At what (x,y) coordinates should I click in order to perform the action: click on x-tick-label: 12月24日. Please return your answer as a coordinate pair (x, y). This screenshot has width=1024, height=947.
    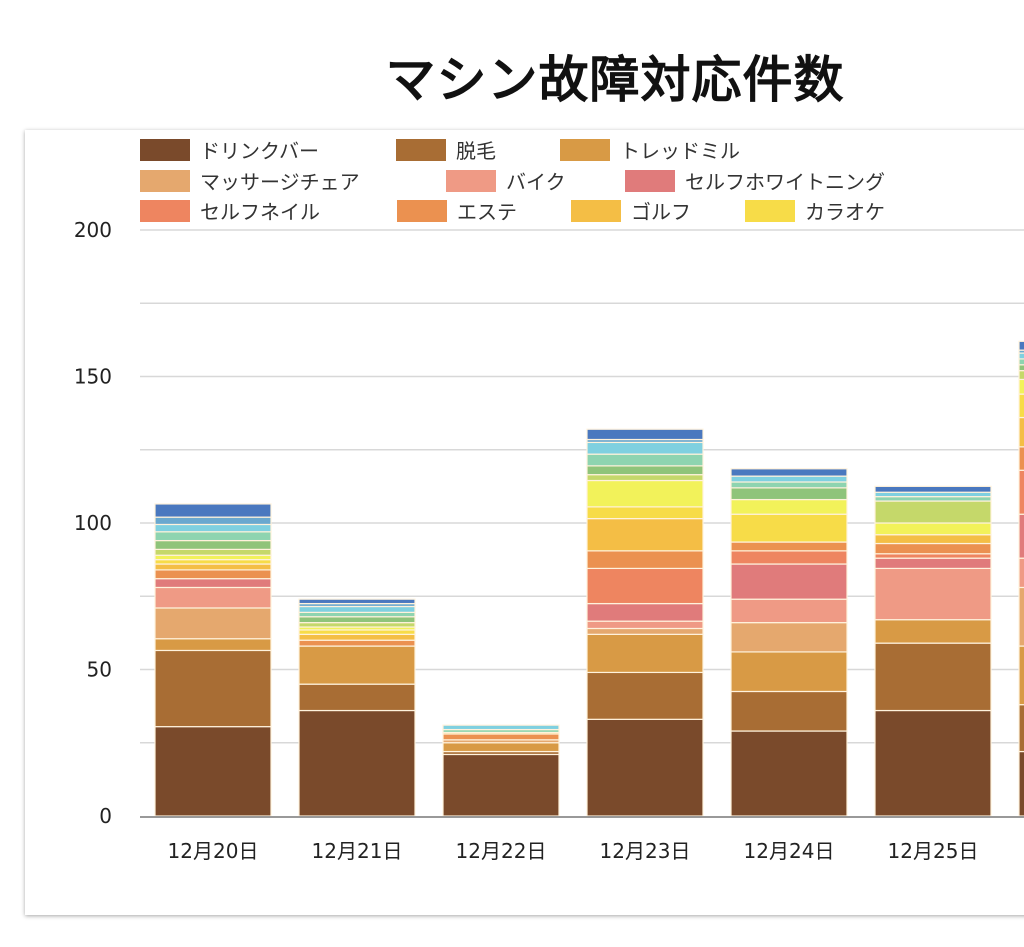
    Looking at the image, I should click on (789, 851).